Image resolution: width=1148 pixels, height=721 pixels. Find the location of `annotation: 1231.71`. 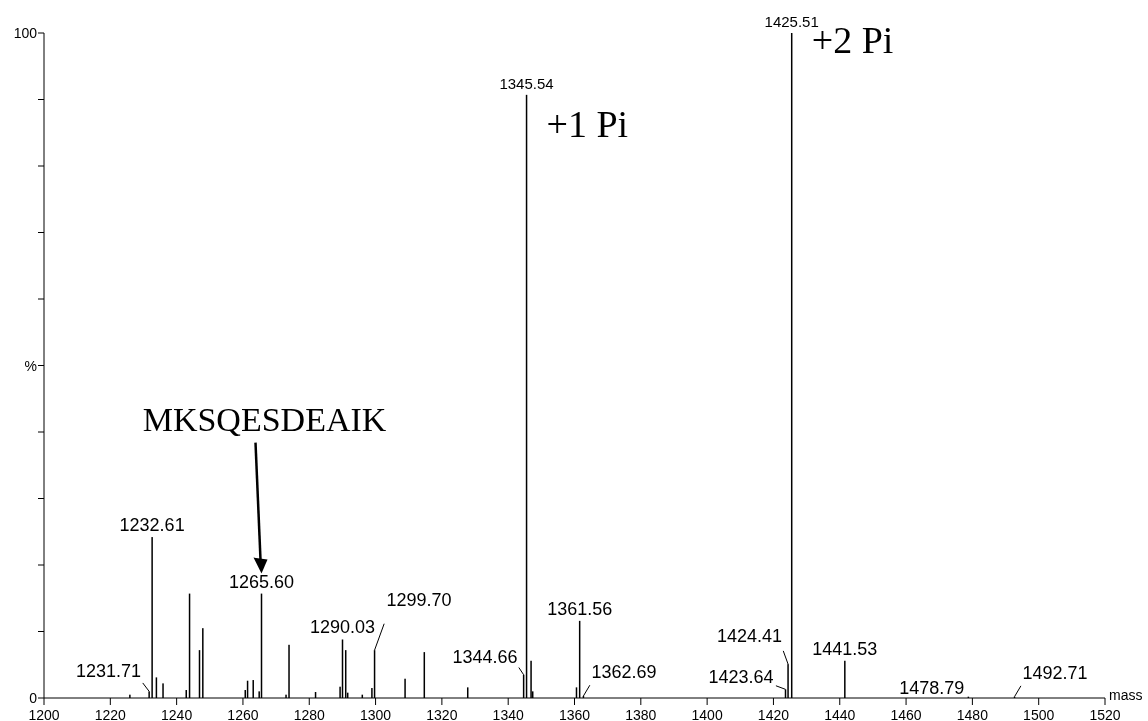

annotation: 1231.71 is located at coordinates (109, 671).